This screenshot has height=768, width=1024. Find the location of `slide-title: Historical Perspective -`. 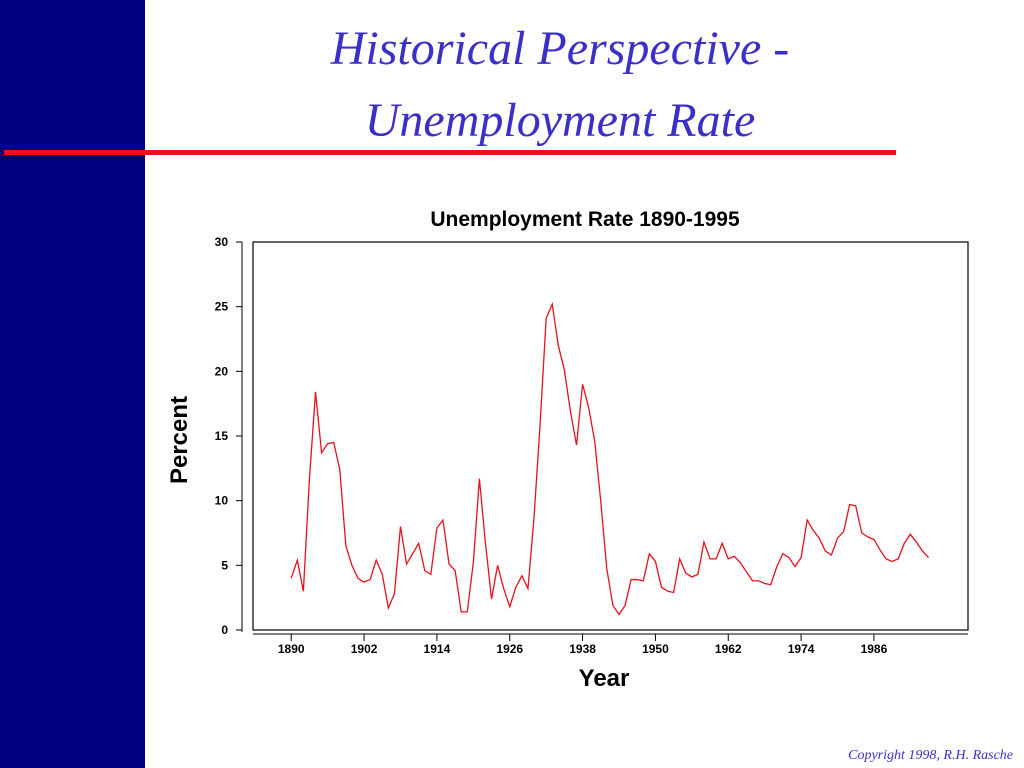

slide-title: Historical Perspective - is located at coordinates (560, 48).